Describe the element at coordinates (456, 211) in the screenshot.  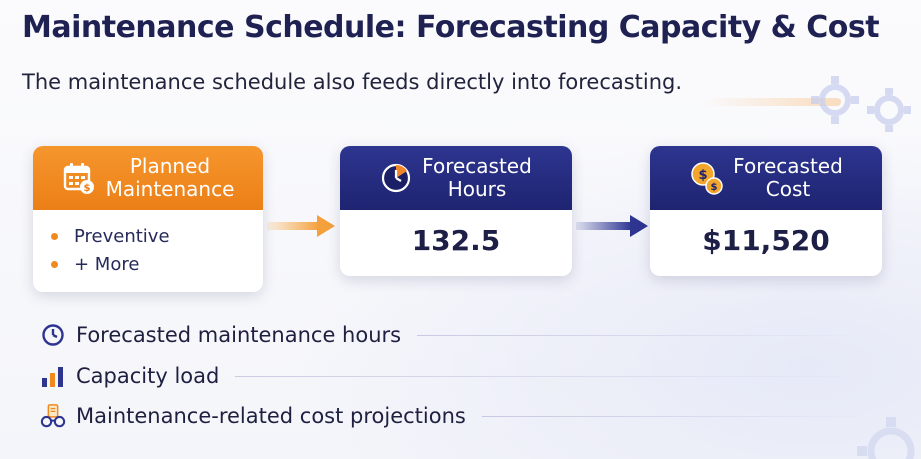
I see `forecasted-hours-card: Forecasted Hours 132.5` at that location.